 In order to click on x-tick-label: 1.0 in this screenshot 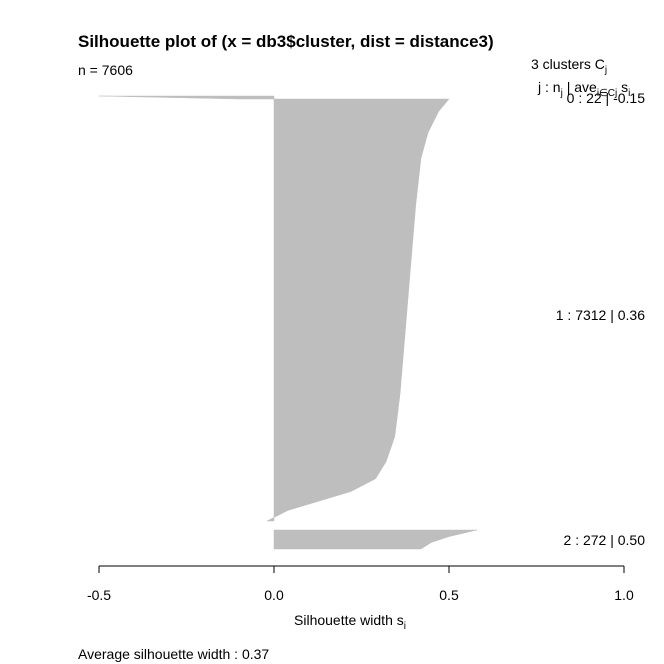, I will do `click(624, 595)`.